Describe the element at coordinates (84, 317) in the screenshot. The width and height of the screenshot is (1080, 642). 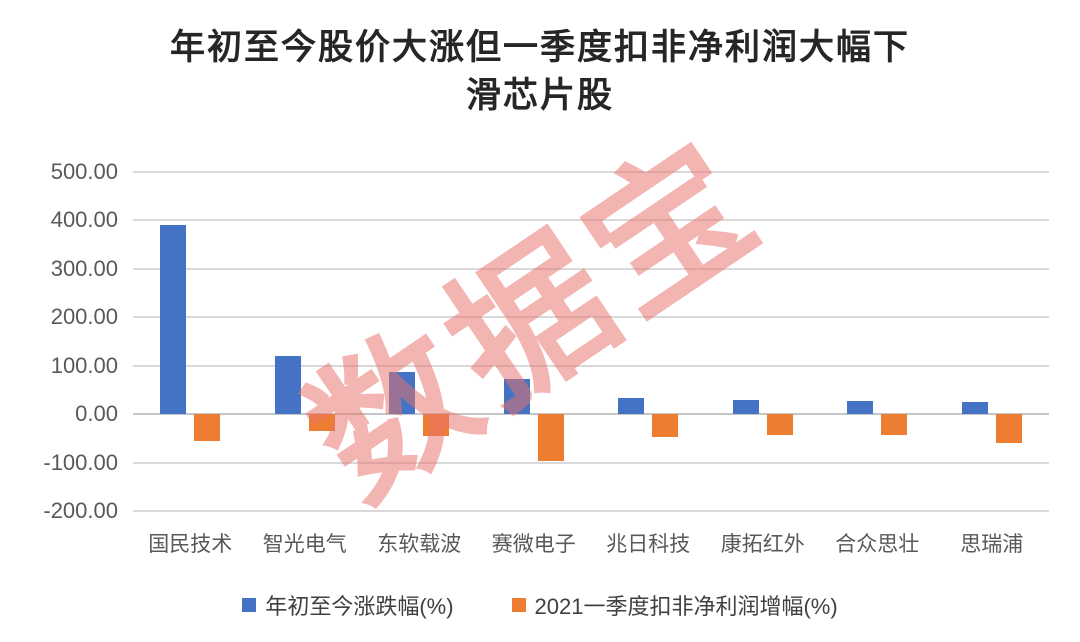
I see `y-axis-label: 200.00` at that location.